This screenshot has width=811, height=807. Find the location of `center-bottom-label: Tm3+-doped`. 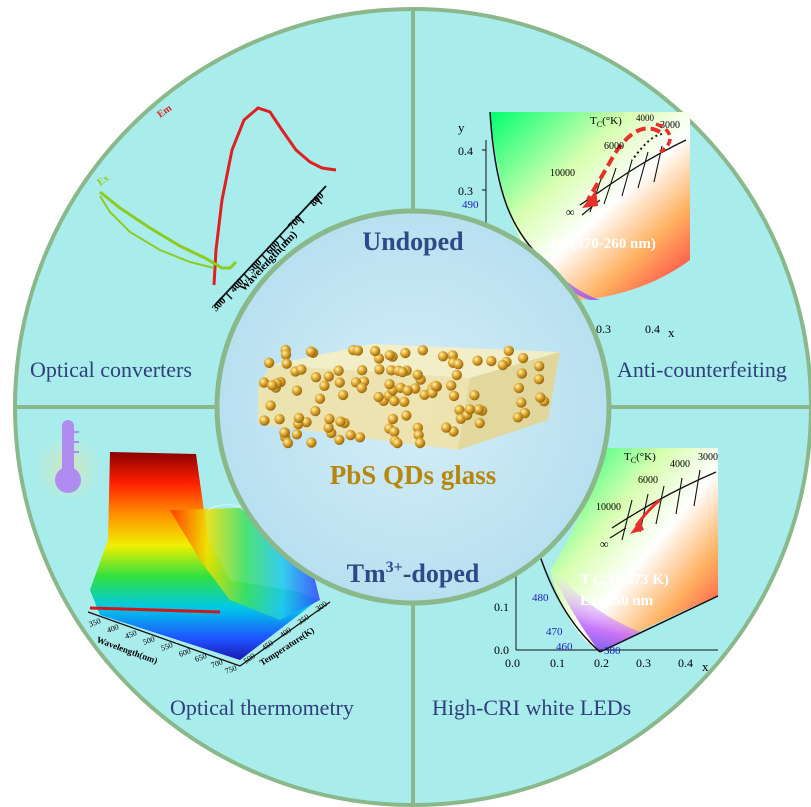

center-bottom-label: Tm3+-doped is located at coordinates (413, 573).